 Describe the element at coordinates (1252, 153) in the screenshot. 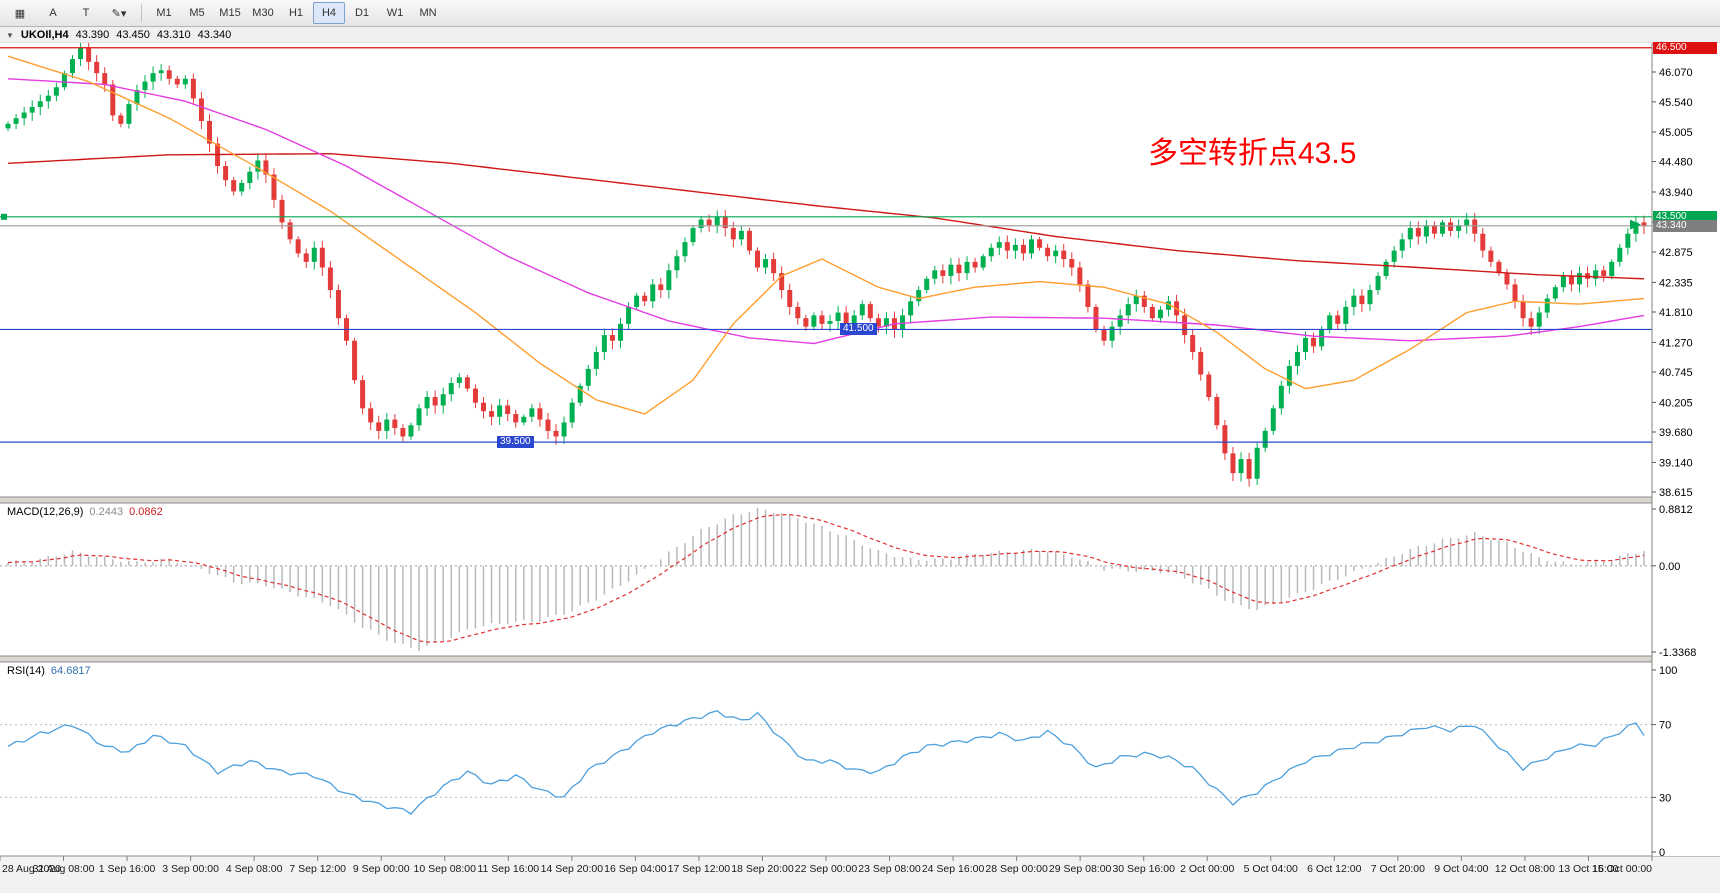

I see `chart-annotation: 多空转折点43.5` at that location.